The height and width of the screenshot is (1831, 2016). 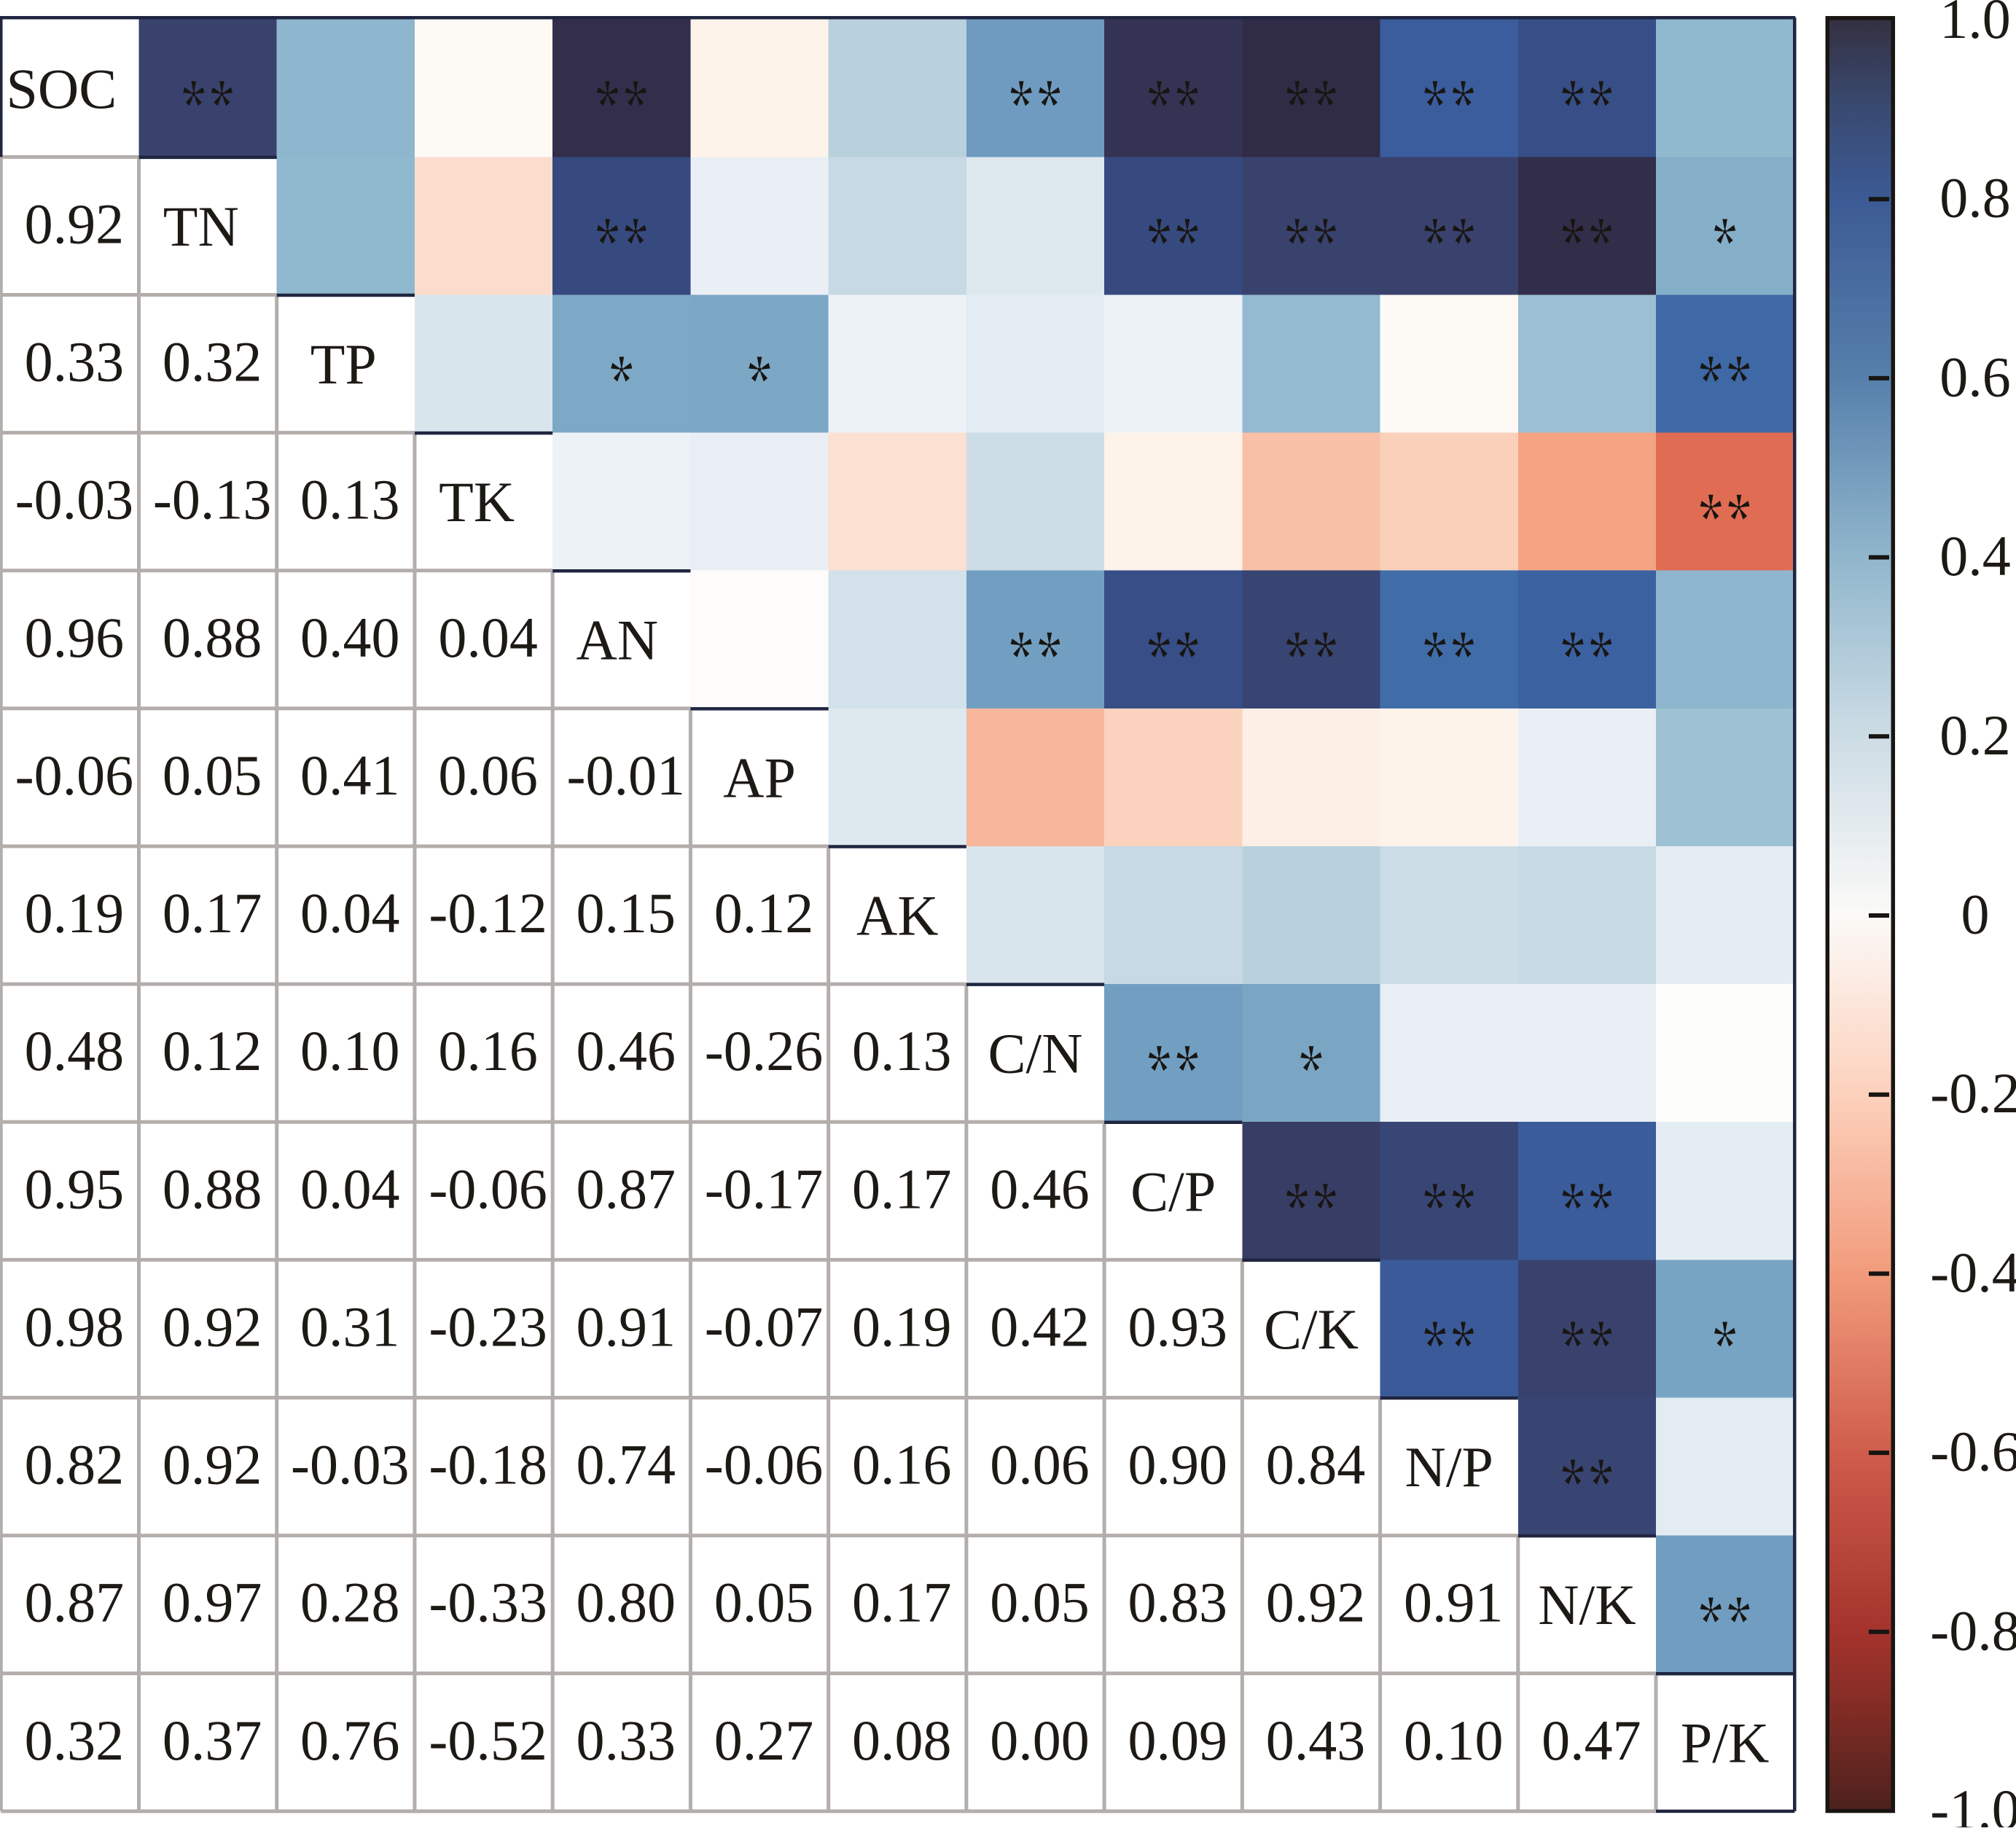 I want to click on svg-text: 0.47, so click(x=1591, y=1740).